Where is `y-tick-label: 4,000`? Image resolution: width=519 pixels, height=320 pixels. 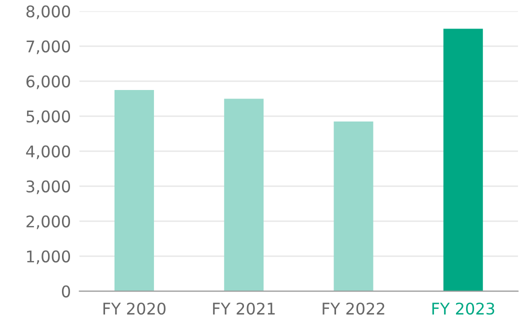 y-tick-label: 4,000 is located at coordinates (48, 152).